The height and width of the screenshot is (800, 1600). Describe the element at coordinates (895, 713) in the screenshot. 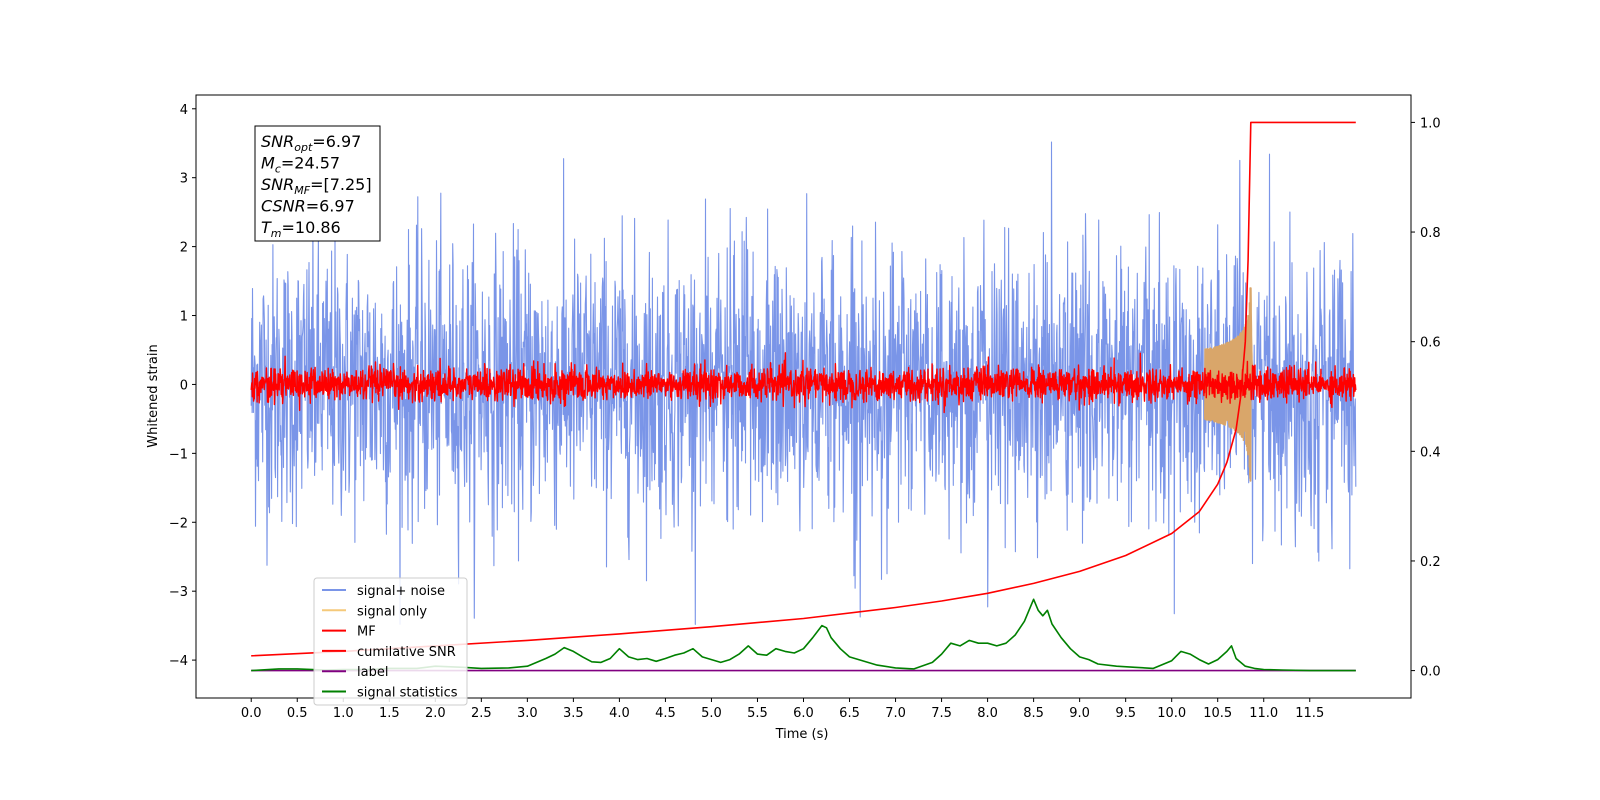

I see `x-tick-label: 7.0` at that location.